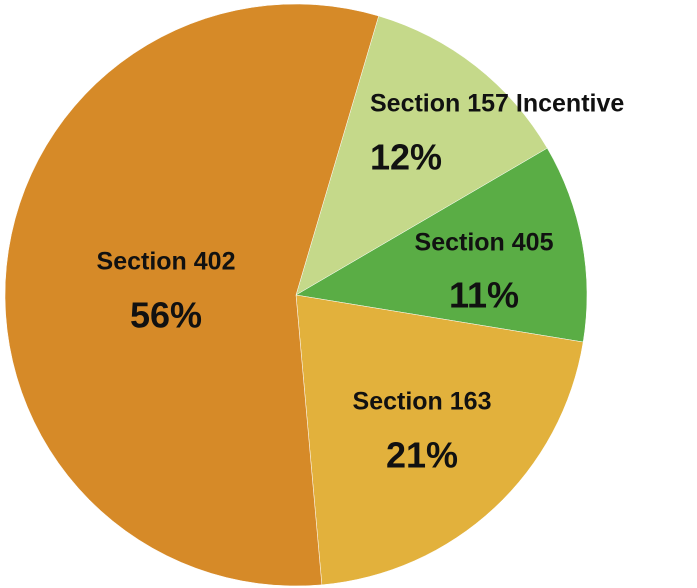 The image size is (697, 588). I want to click on slice-label: Section 402, so click(166, 262).